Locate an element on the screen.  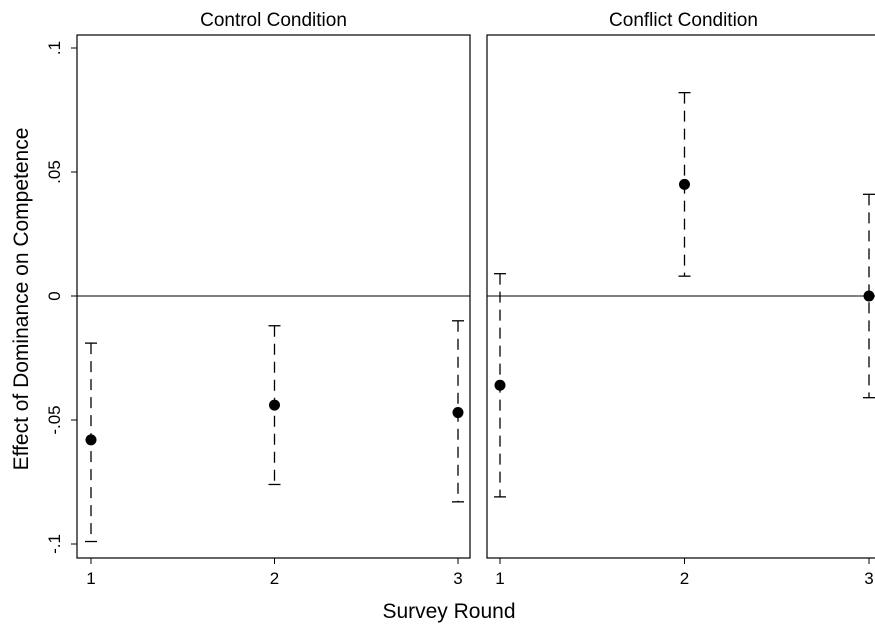
y-tick-label: 0 is located at coordinates (54, 295).